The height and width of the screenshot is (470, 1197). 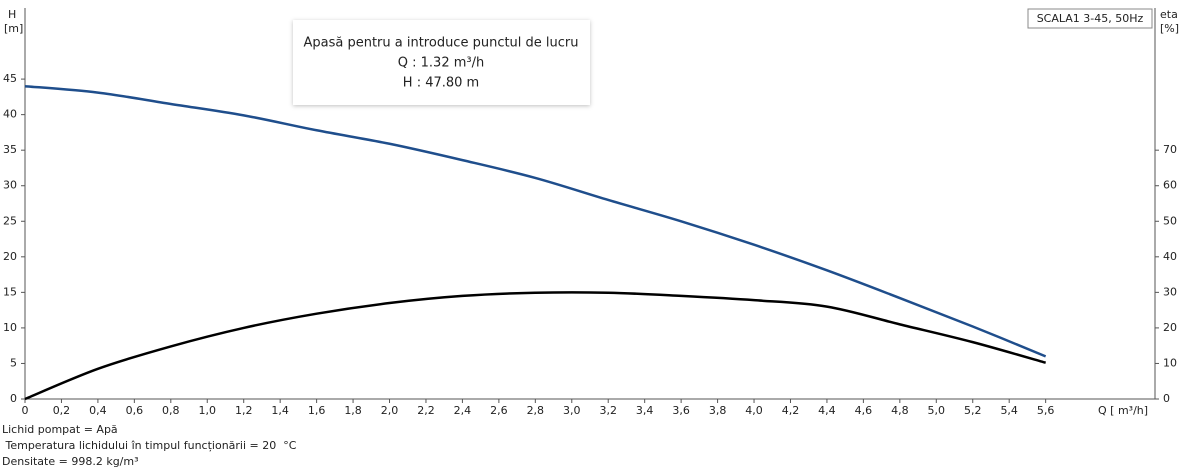 I want to click on x-tick-label: 3,2, so click(x=608, y=410).